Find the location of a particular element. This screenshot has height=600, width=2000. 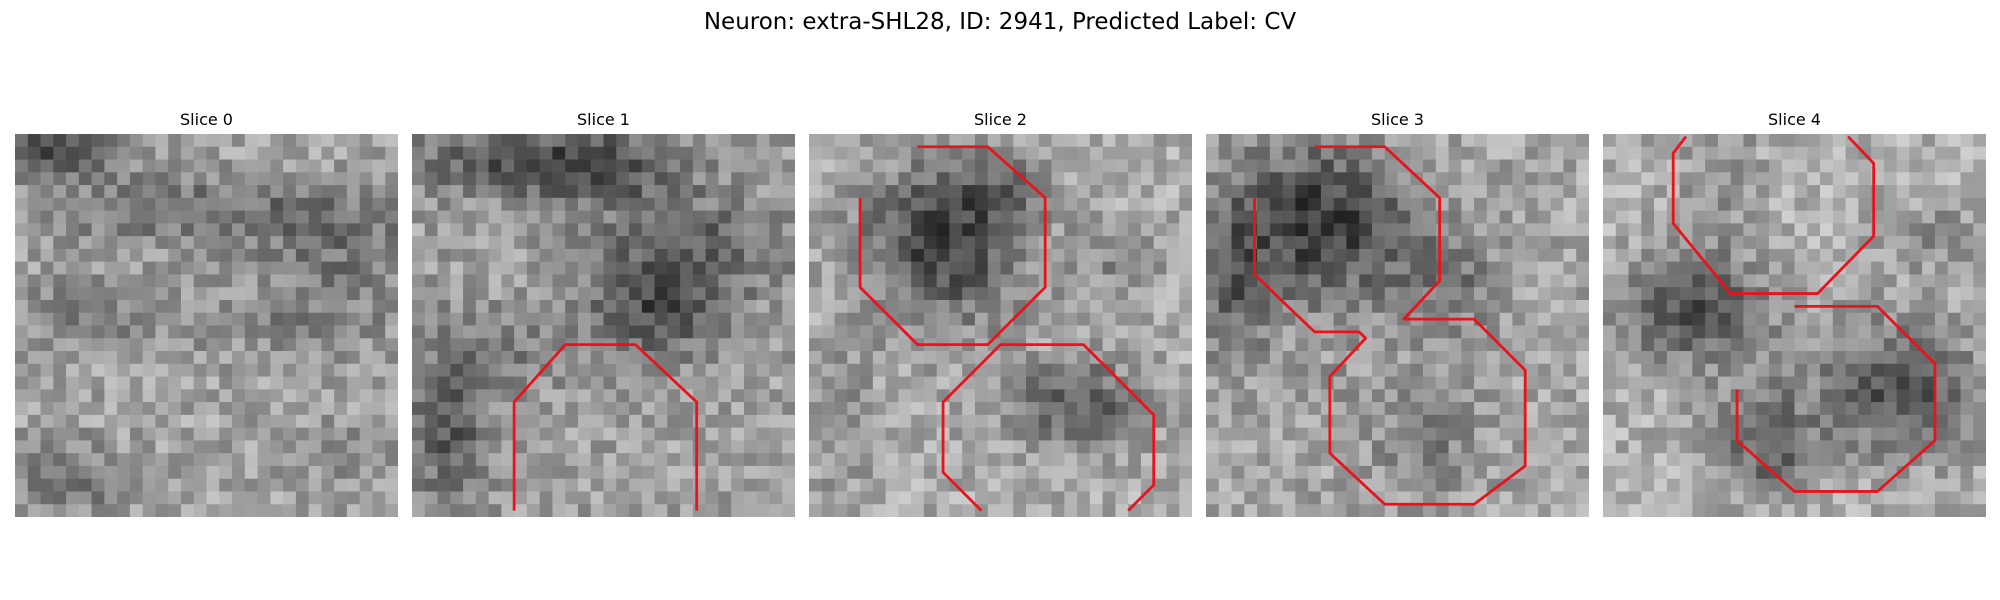

slice-title: Slice 3 is located at coordinates (1397, 119).